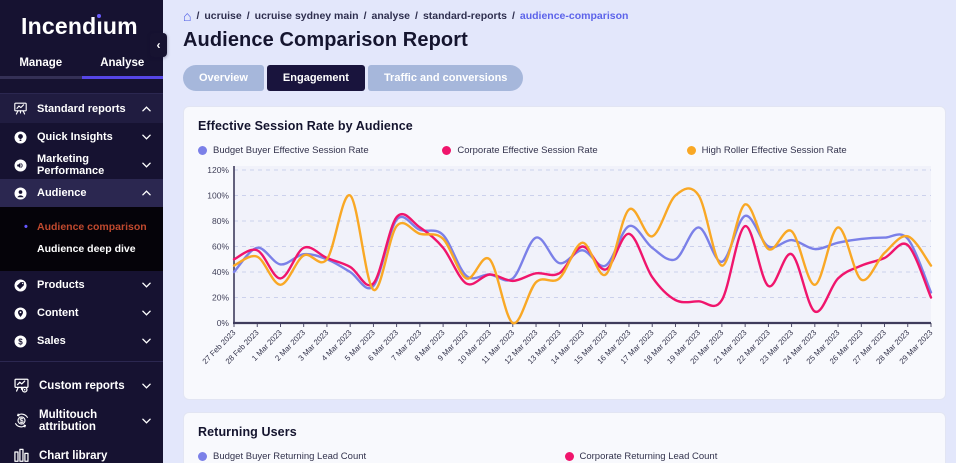 The image size is (956, 463). Describe the element at coordinates (86, 249) in the screenshot. I see `sidebar-subitem-label: Audience deep dive` at that location.